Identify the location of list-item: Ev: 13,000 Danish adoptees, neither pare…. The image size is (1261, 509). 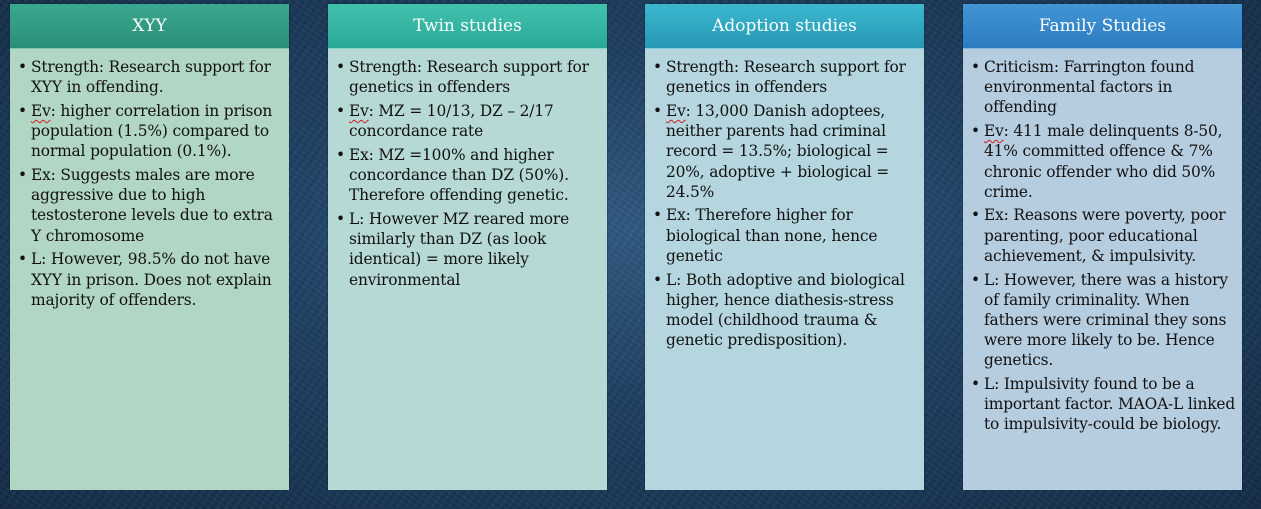
(785, 151).